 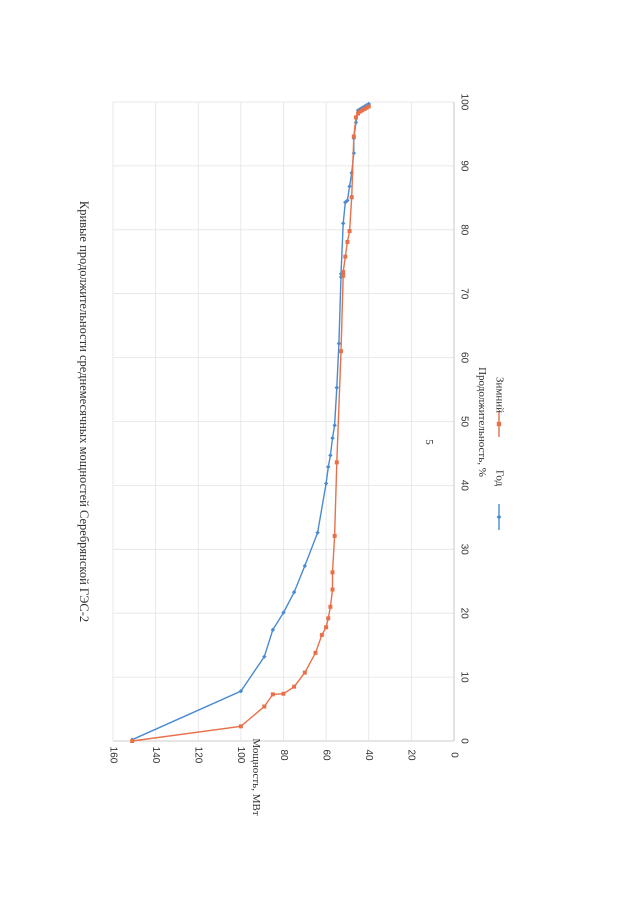 What do you see at coordinates (463, 294) in the screenshot?
I see `x-tick-label: 70` at bounding box center [463, 294].